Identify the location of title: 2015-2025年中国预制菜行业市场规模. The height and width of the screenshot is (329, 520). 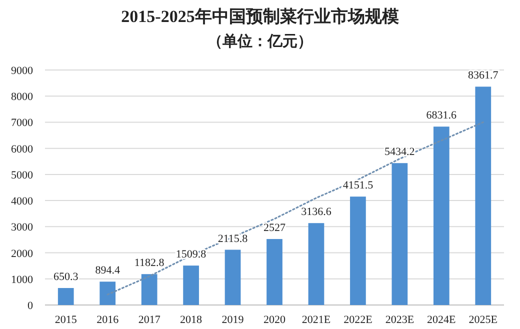
(260, 16).